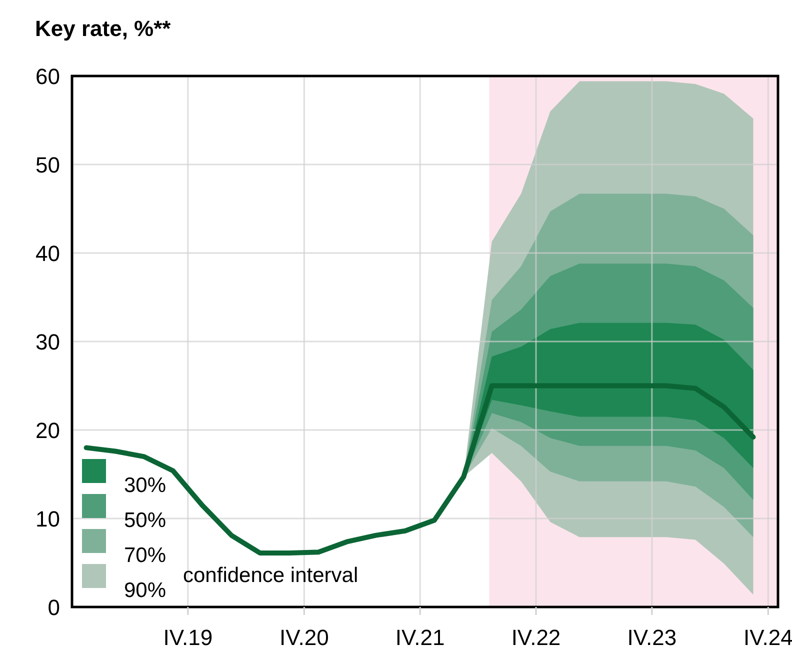 This screenshot has height=653, width=792. Describe the element at coordinates (420, 637) in the screenshot. I see `x-tick-label: IV.21` at that location.